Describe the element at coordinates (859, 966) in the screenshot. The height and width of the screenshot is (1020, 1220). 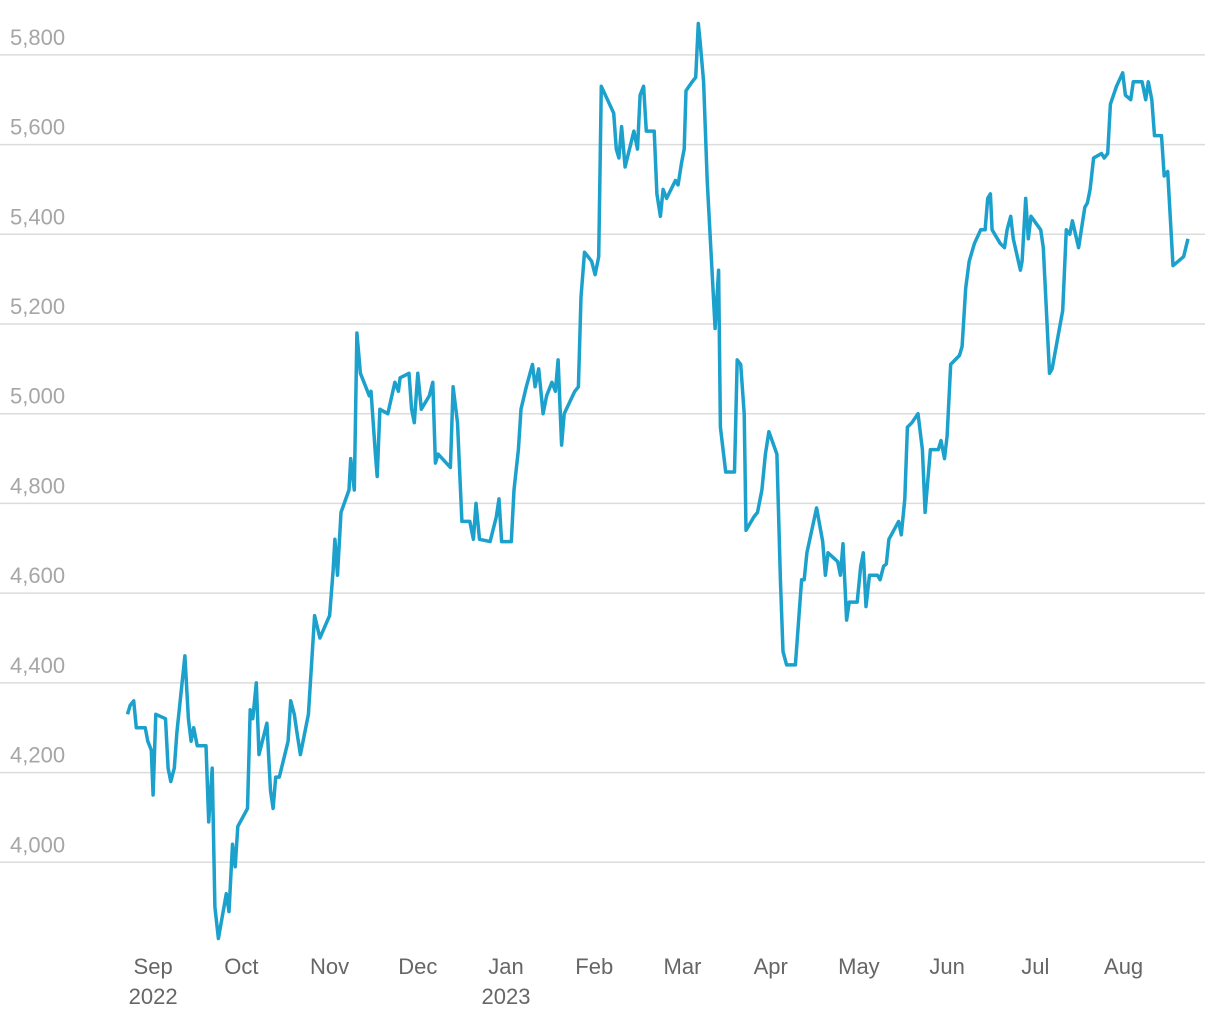
I see `x-tick-label: May` at that location.